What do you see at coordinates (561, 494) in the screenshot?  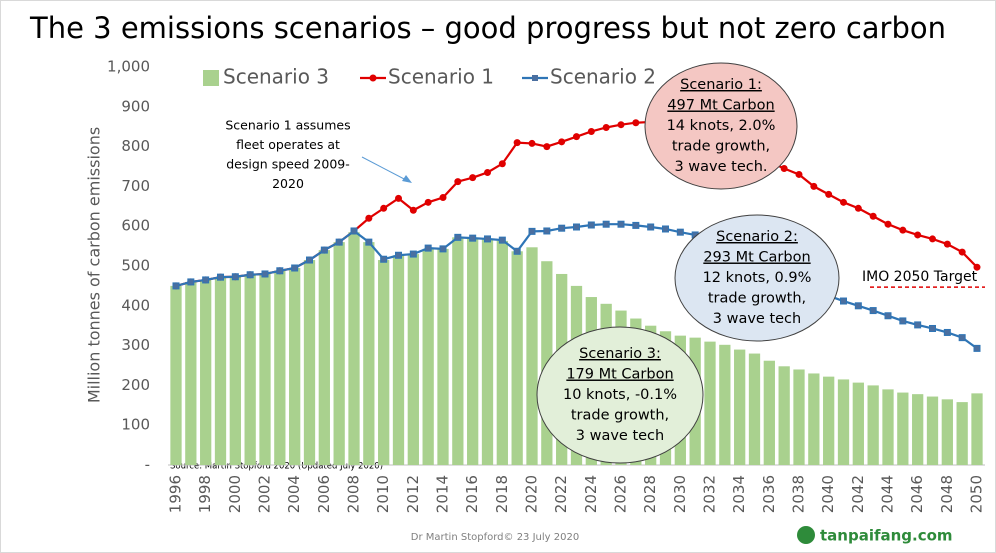 I see `x-tick-label: 2022` at bounding box center [561, 494].